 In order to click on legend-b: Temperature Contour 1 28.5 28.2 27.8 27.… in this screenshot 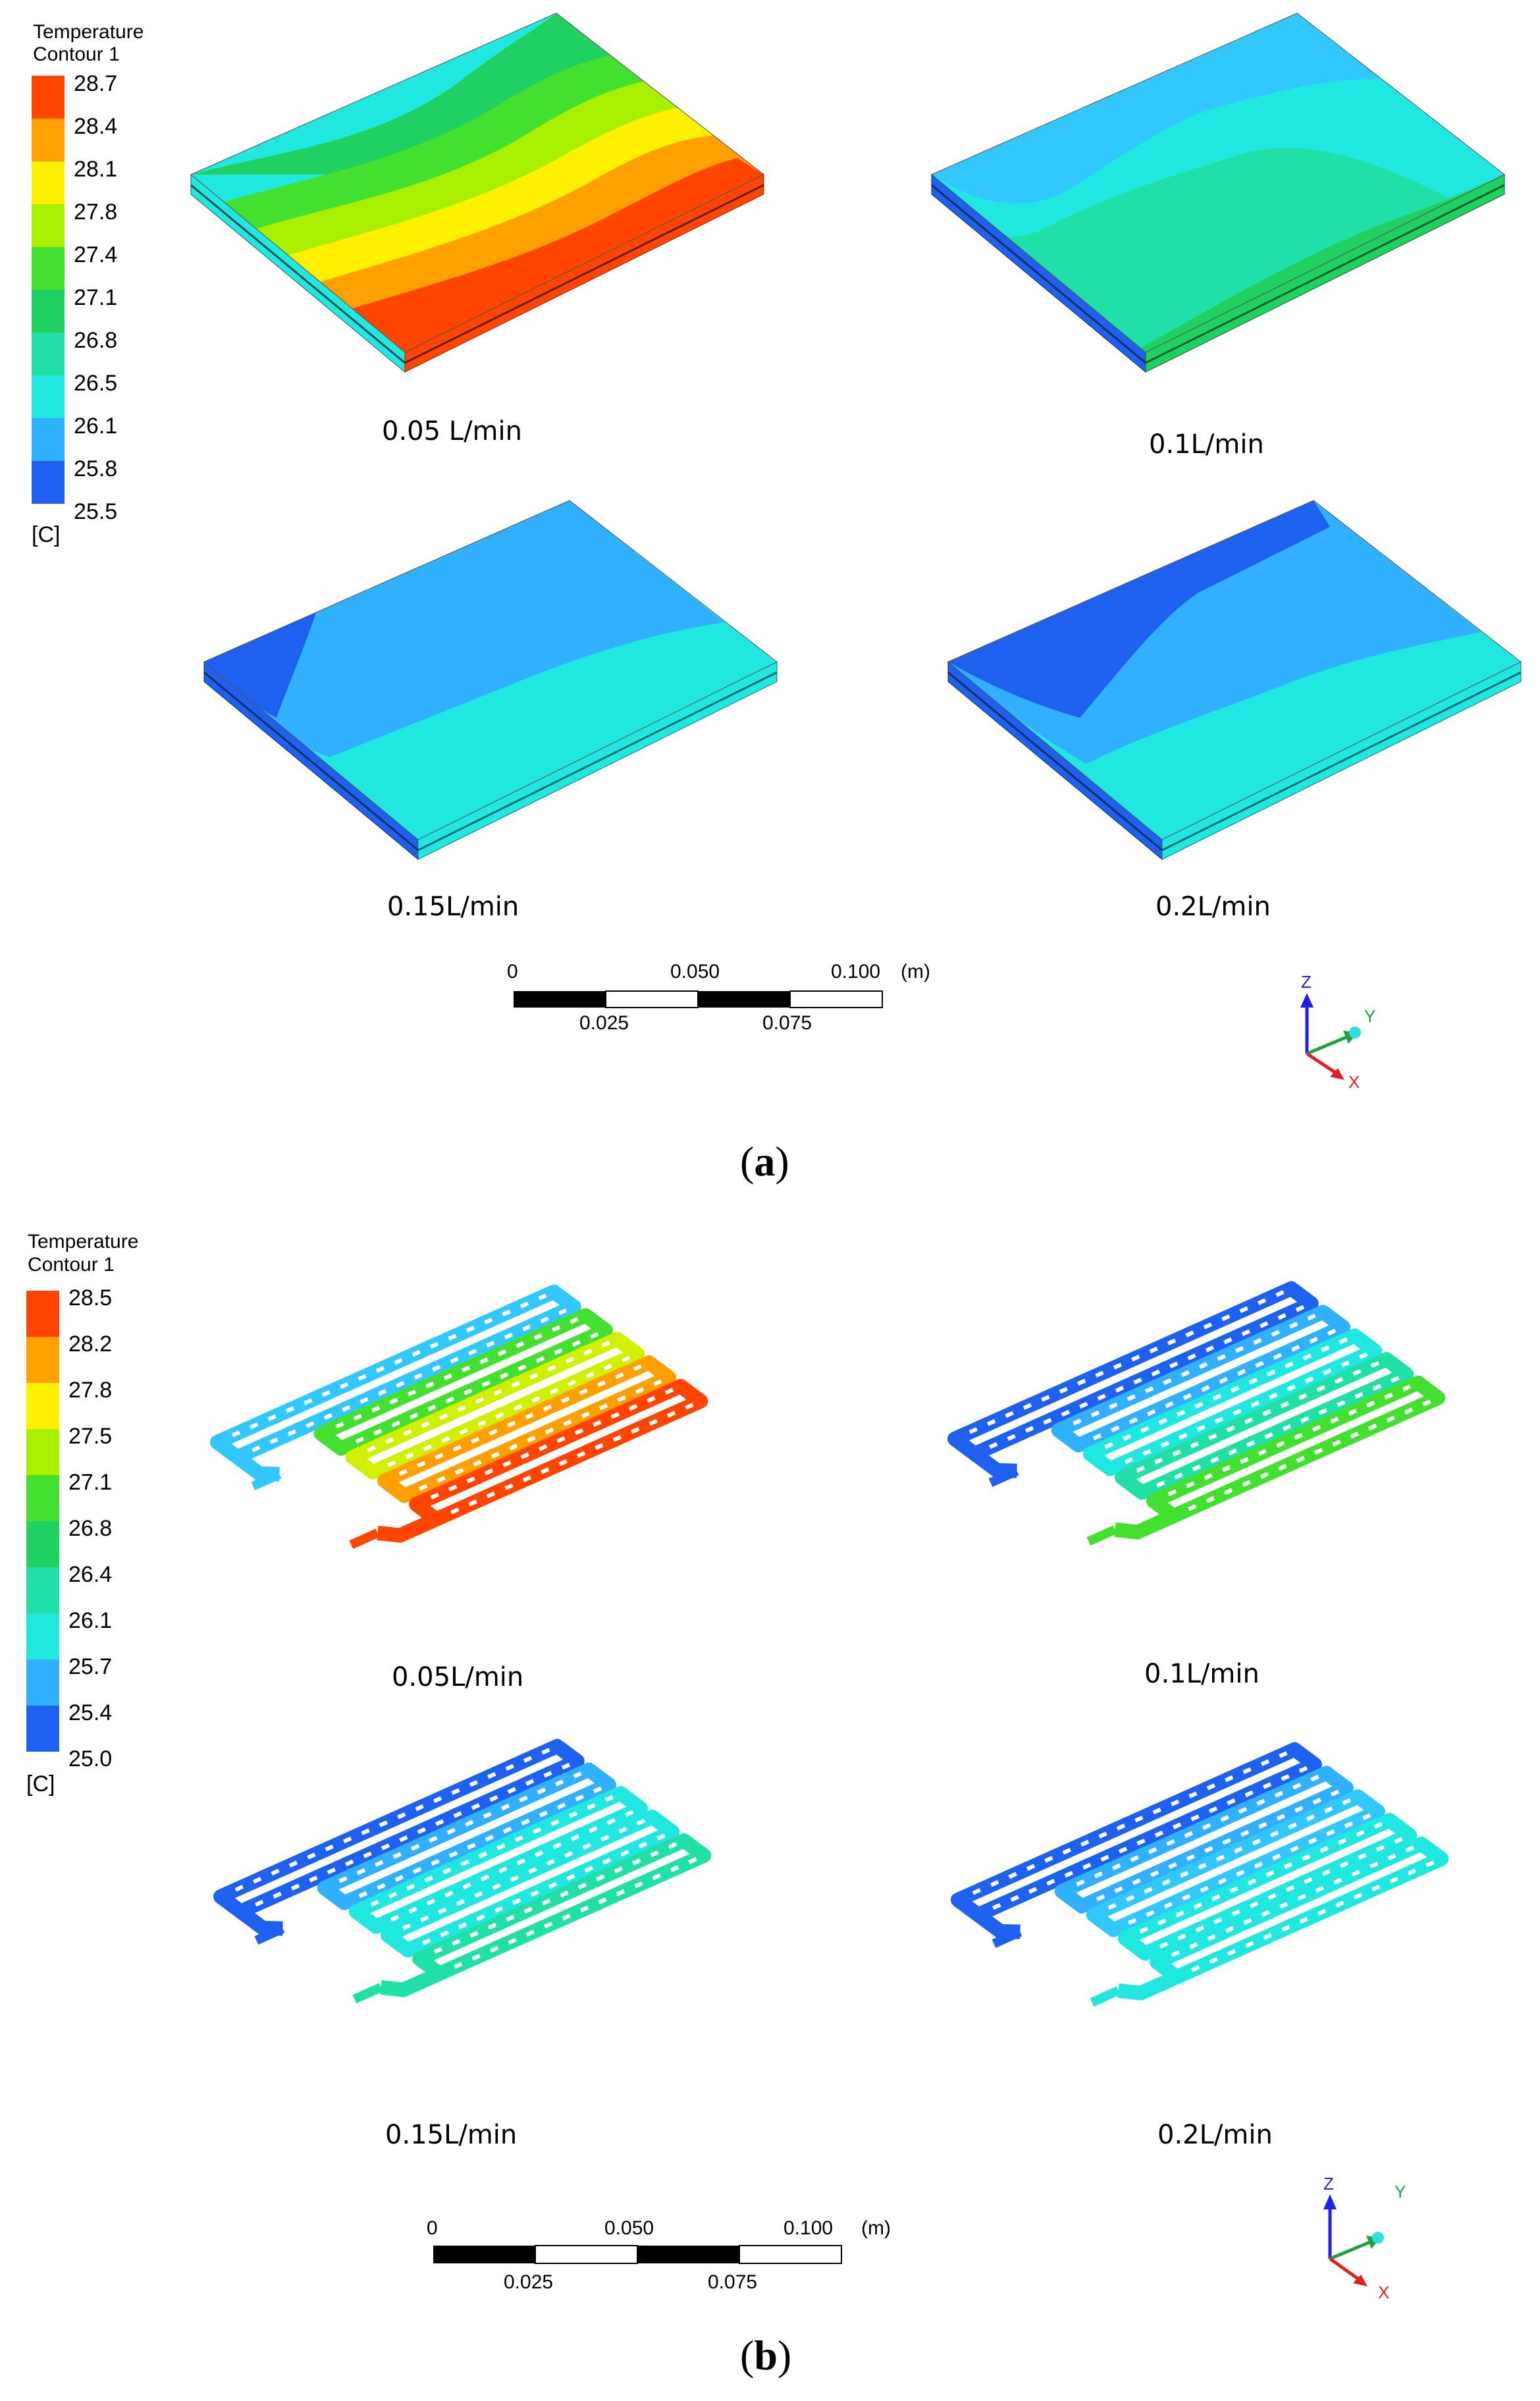, I will do `click(82, 1513)`.